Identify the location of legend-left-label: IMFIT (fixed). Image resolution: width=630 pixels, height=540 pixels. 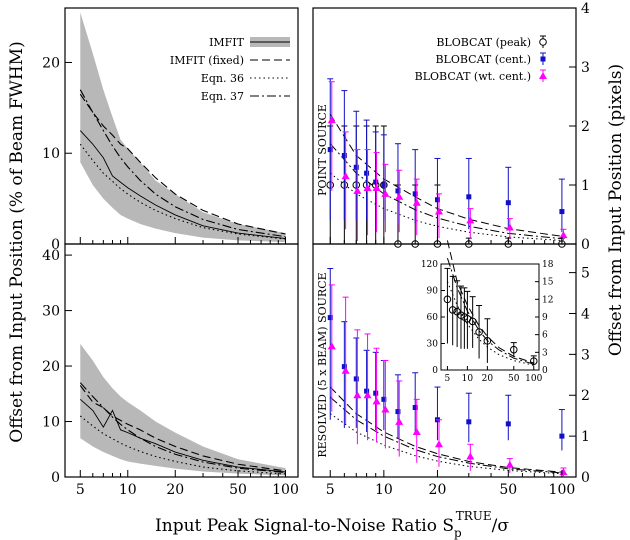
(207, 60).